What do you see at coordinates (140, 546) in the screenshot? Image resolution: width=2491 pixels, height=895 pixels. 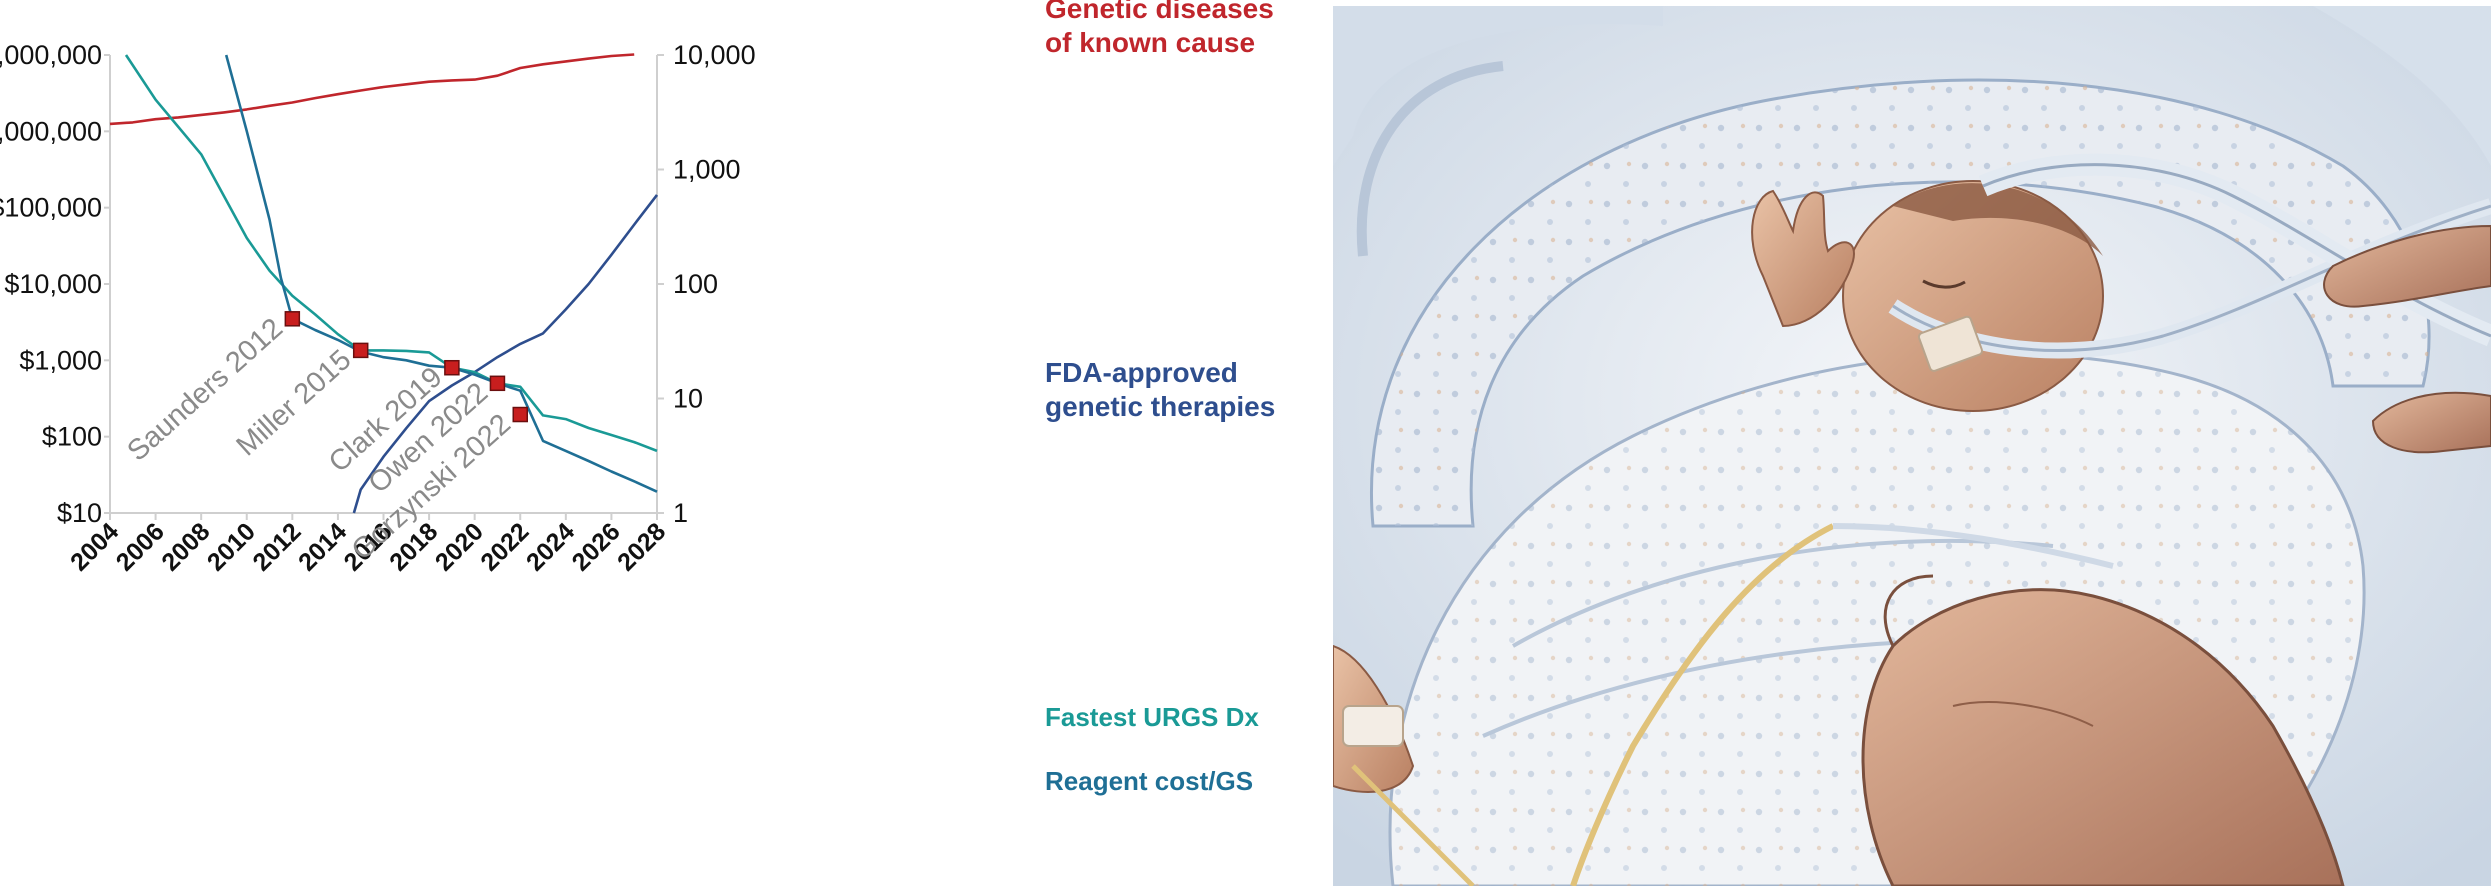 I see `x-tick-label: 2006` at bounding box center [140, 546].